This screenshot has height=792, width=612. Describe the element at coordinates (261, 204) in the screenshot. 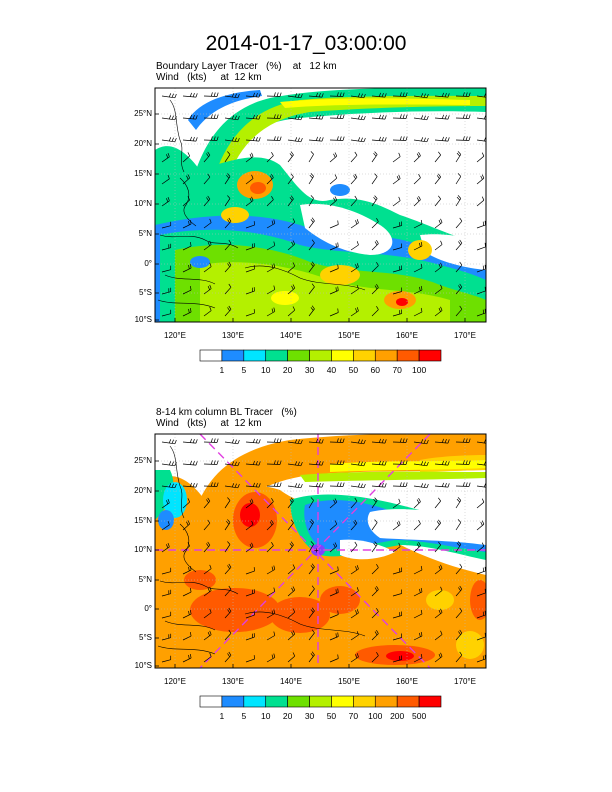

I see `panel1-coastlines` at that location.